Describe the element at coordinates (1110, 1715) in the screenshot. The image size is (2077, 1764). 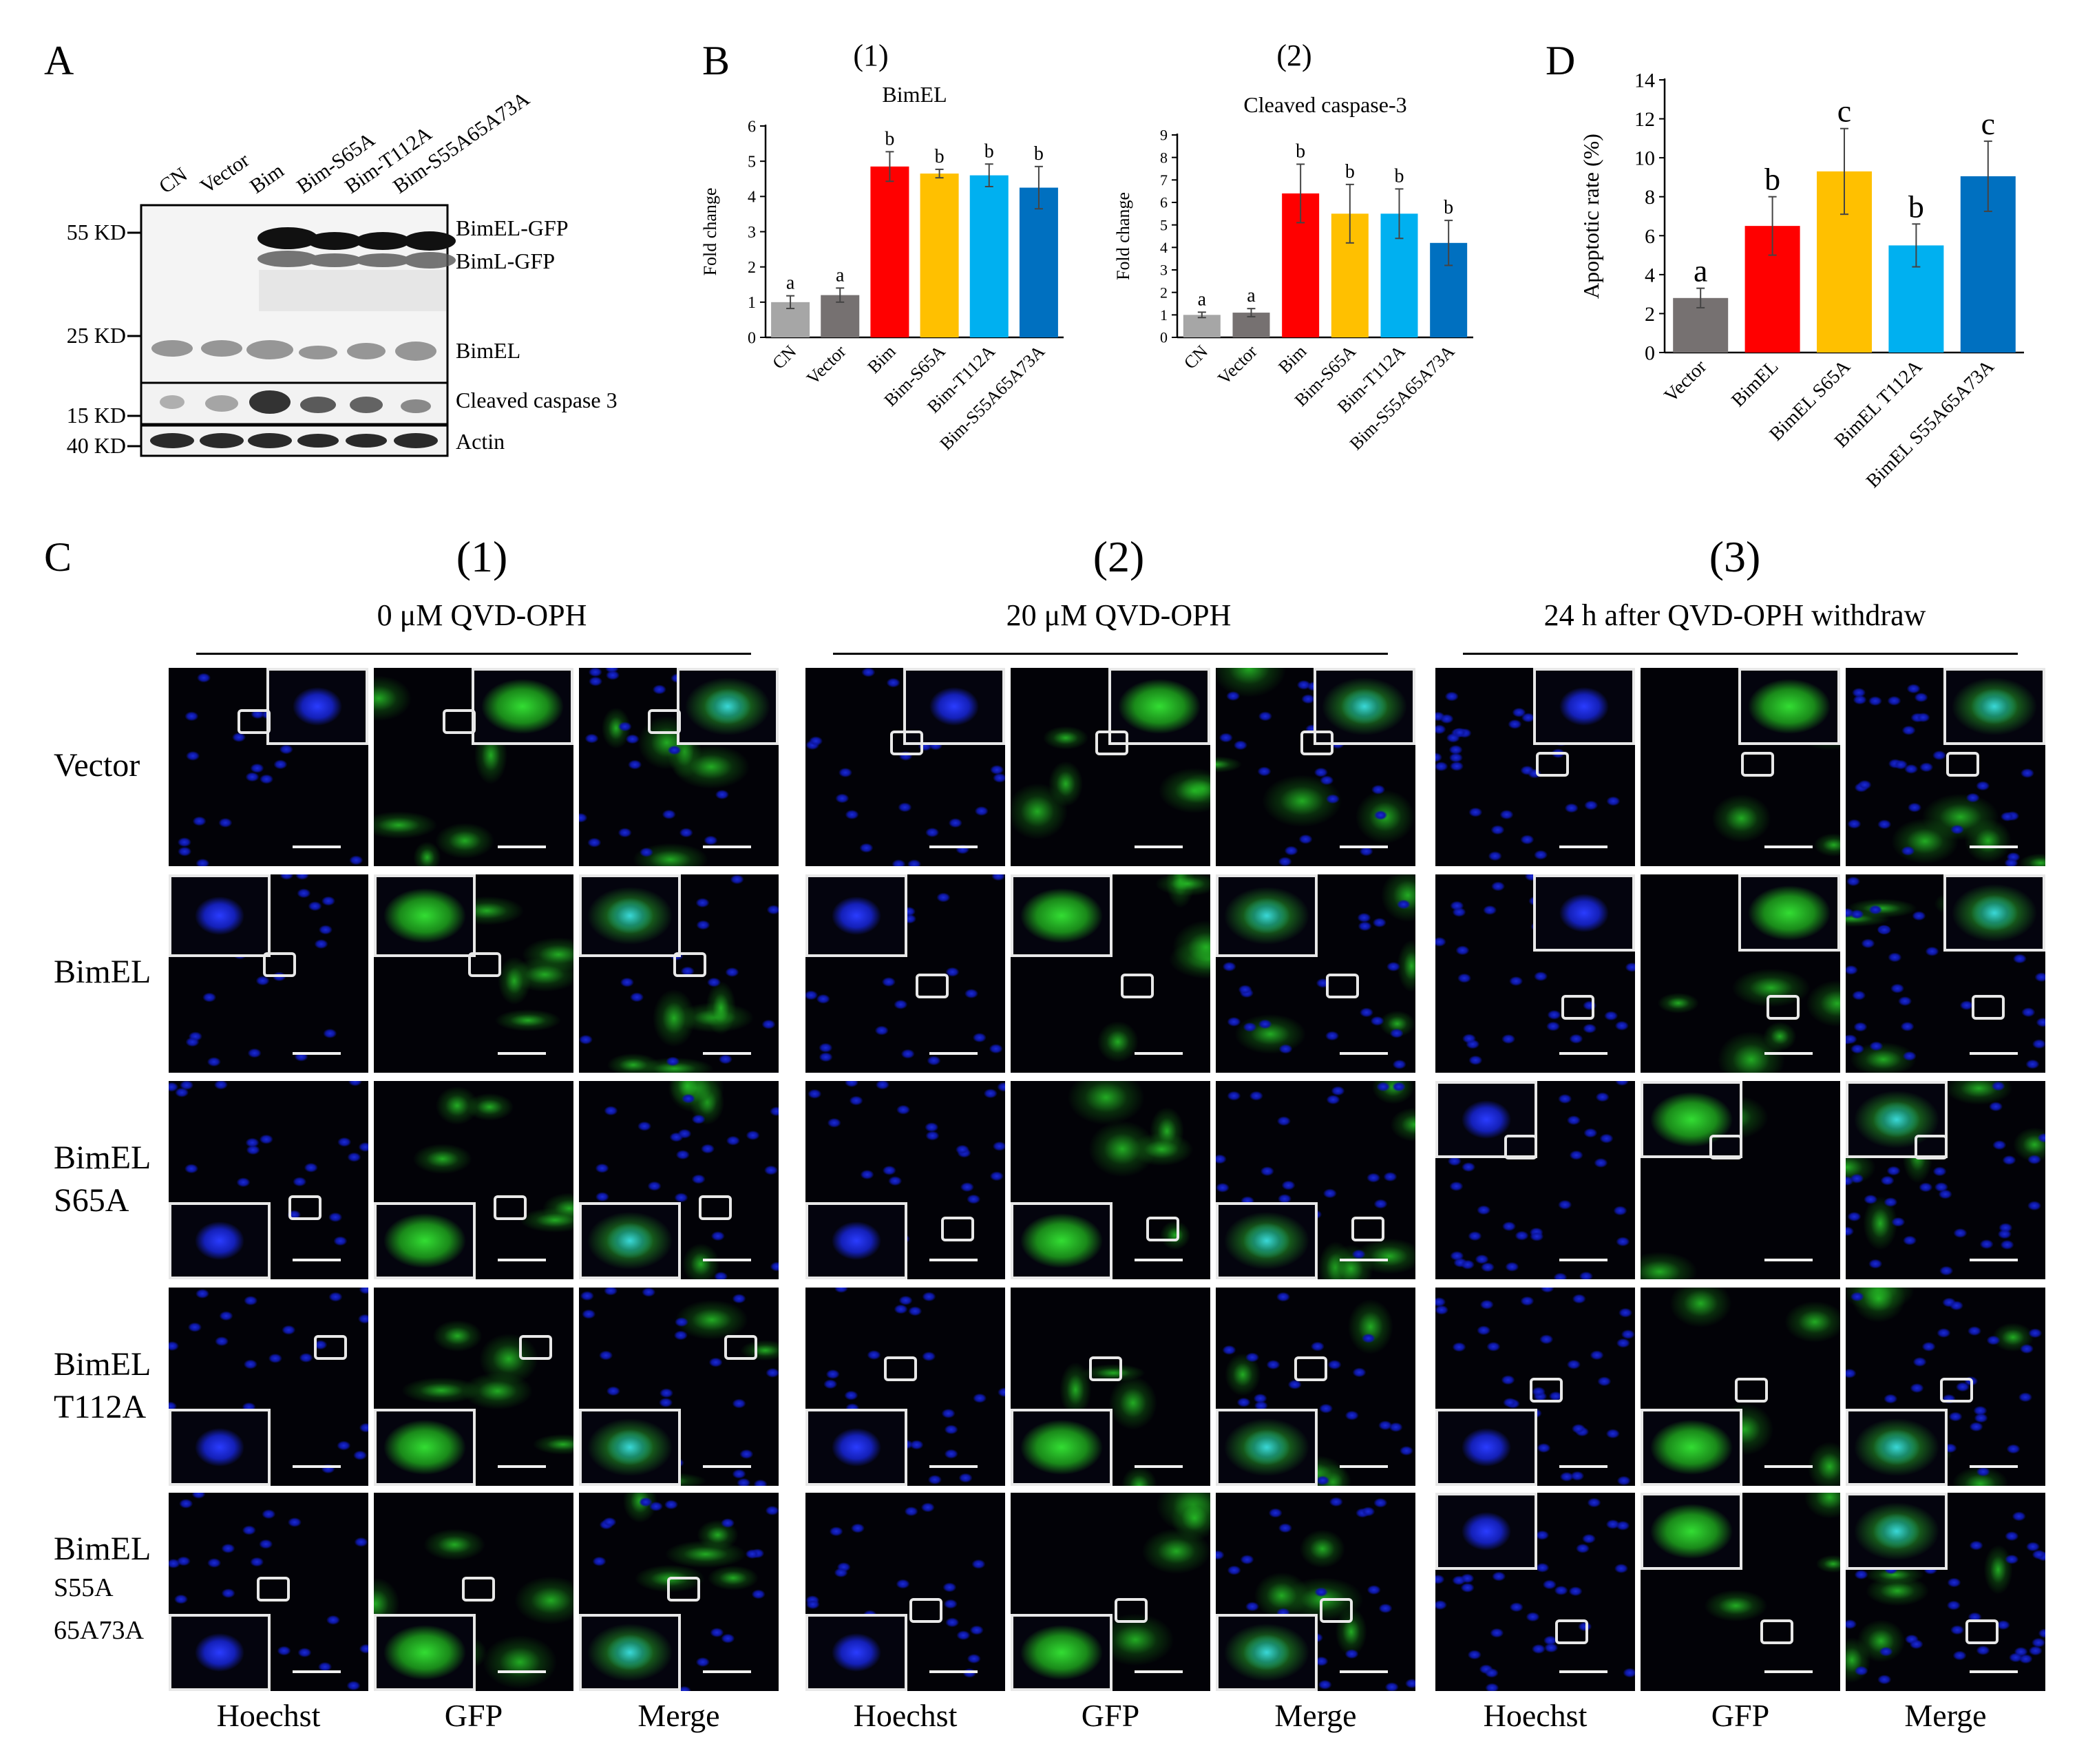
I see `channel-label: GFP` at that location.